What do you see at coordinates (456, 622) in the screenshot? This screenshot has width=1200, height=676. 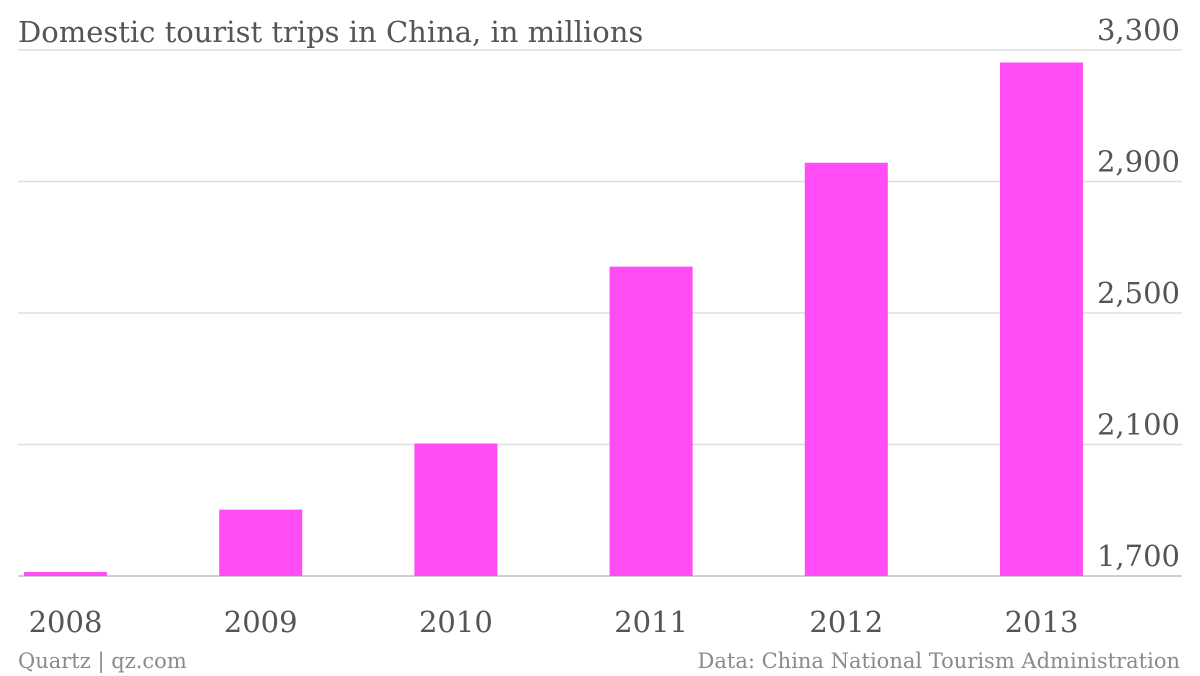 I see `x-tick-label: 2010` at bounding box center [456, 622].